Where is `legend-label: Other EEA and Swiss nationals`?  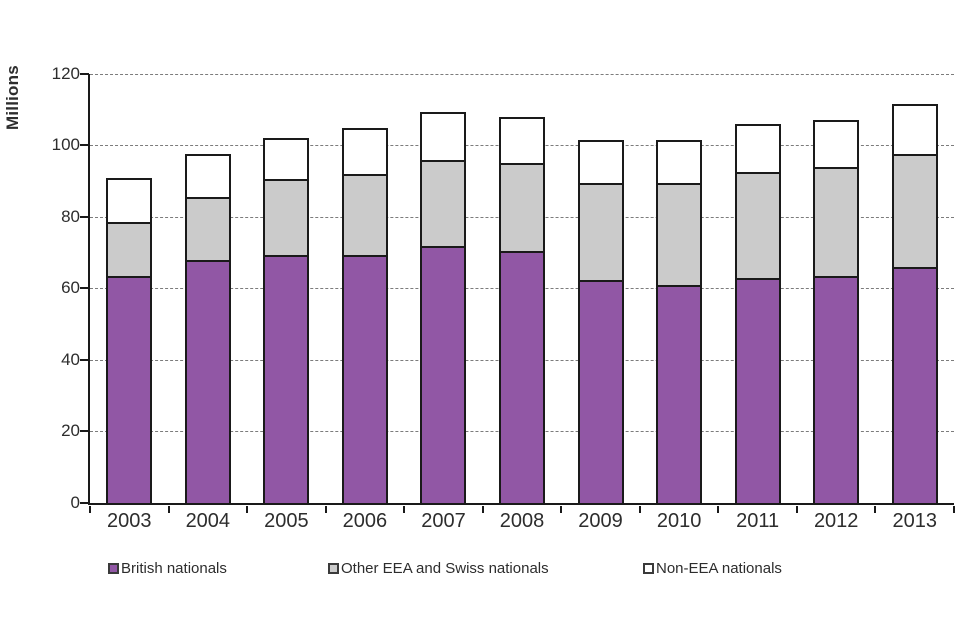
legend-label: Other EEA and Swiss nationals is located at coordinates (445, 568).